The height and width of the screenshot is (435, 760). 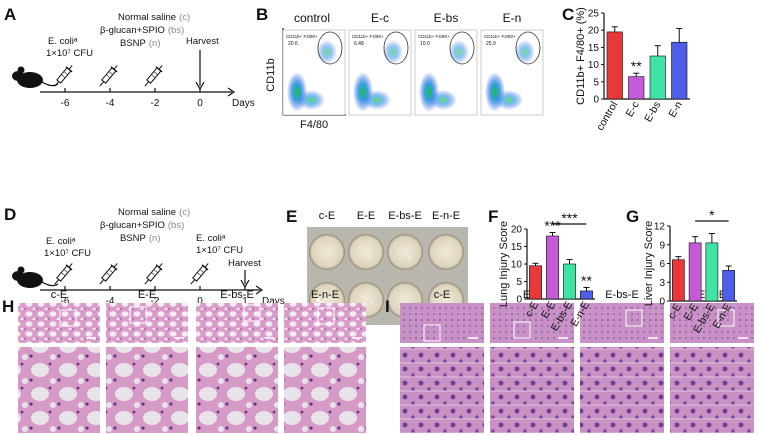 What do you see at coordinates (291, 216) in the screenshot?
I see `panel-letter: E` at bounding box center [291, 216].